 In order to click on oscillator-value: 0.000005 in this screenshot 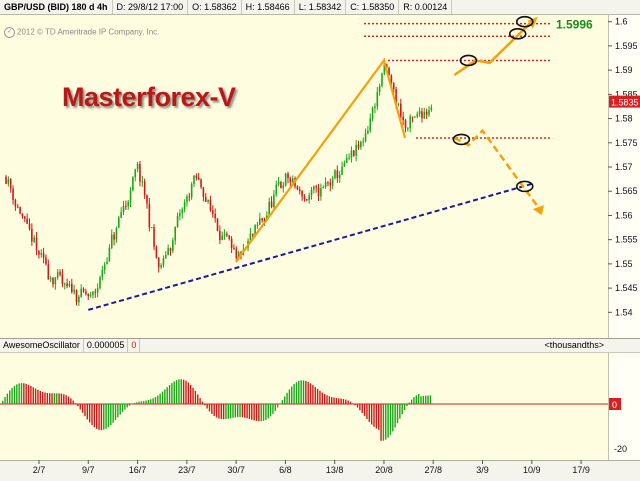, I will do `click(106, 345)`.